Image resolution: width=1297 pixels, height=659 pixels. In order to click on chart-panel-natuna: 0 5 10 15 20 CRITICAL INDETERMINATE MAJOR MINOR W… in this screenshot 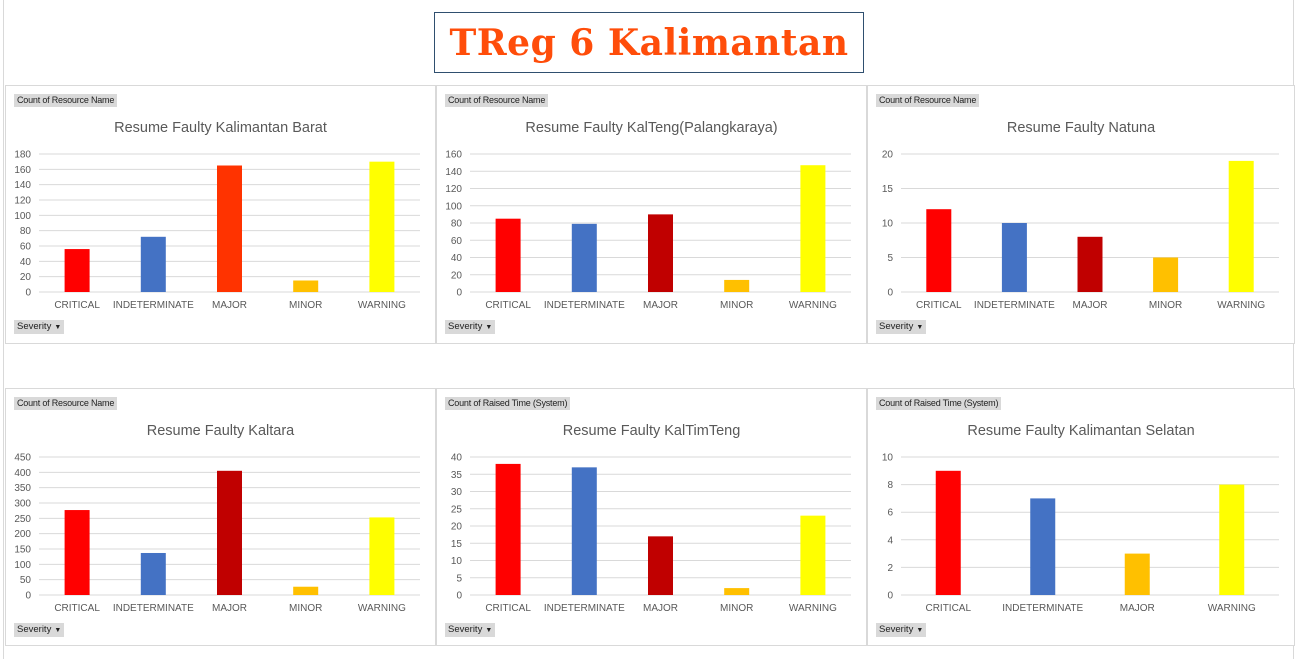, I will do `click(1081, 214)`.